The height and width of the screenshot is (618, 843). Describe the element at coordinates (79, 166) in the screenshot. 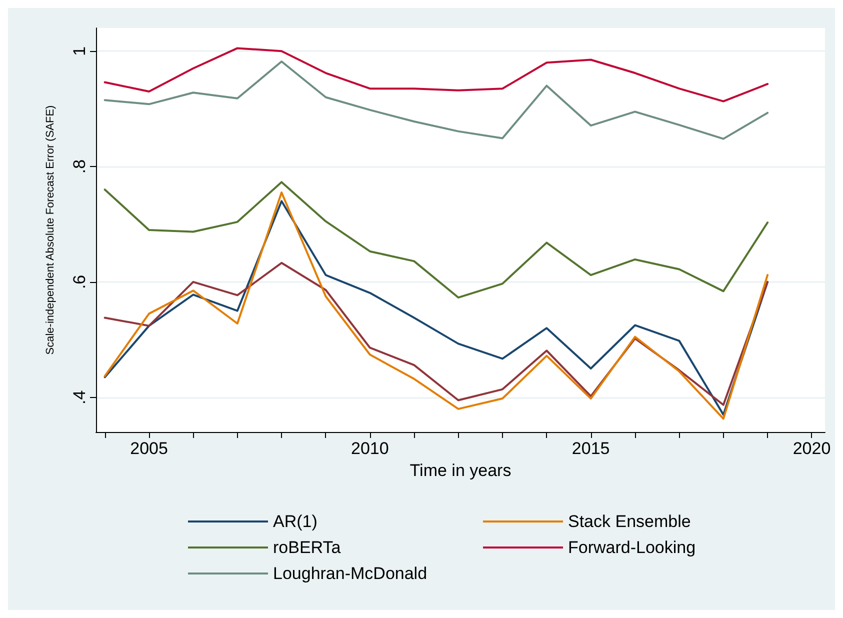

I see `y-tick-label: .8` at that location.